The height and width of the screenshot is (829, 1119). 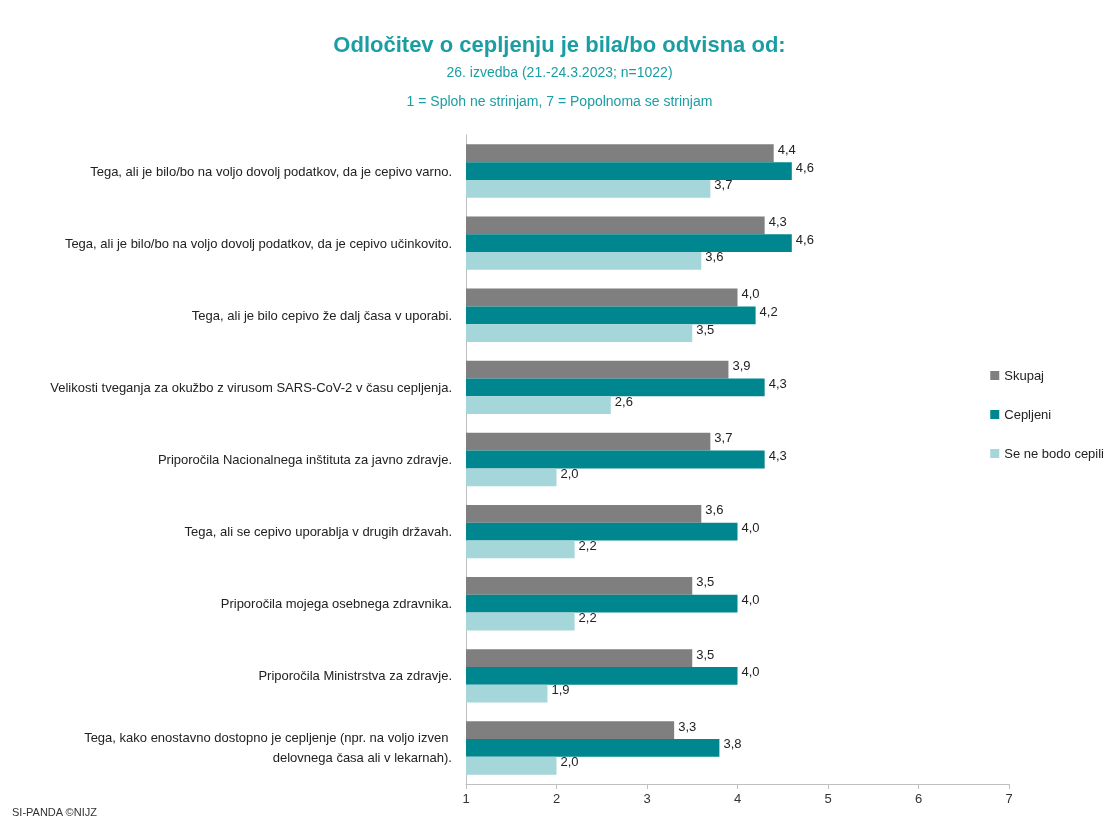 What do you see at coordinates (55, 811) in the screenshot?
I see `text: SI-PANDA ©NIJZ` at bounding box center [55, 811].